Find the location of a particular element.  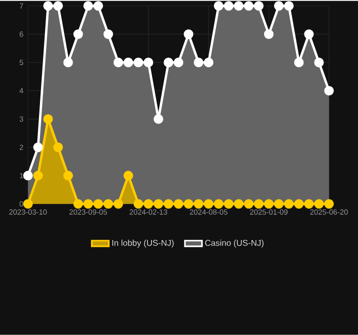

legend-label: Casino (US-NJ) is located at coordinates (234, 244).